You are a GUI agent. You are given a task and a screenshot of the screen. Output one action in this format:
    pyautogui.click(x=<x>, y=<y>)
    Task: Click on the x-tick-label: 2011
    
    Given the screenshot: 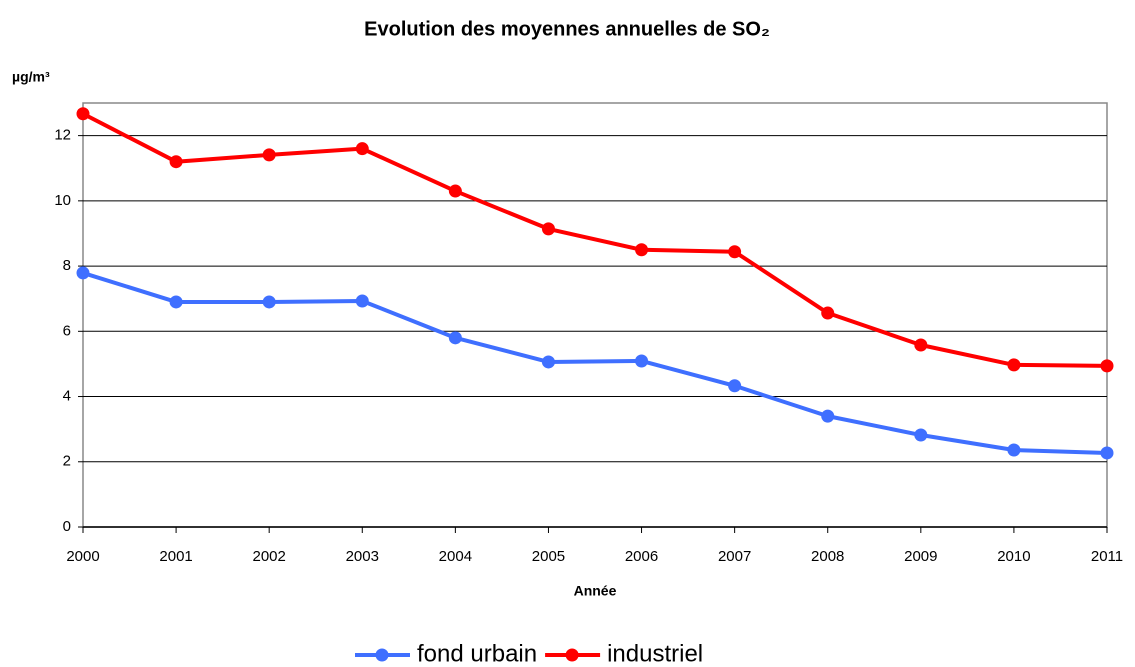 What is the action you would take?
    pyautogui.click(x=1107, y=556)
    